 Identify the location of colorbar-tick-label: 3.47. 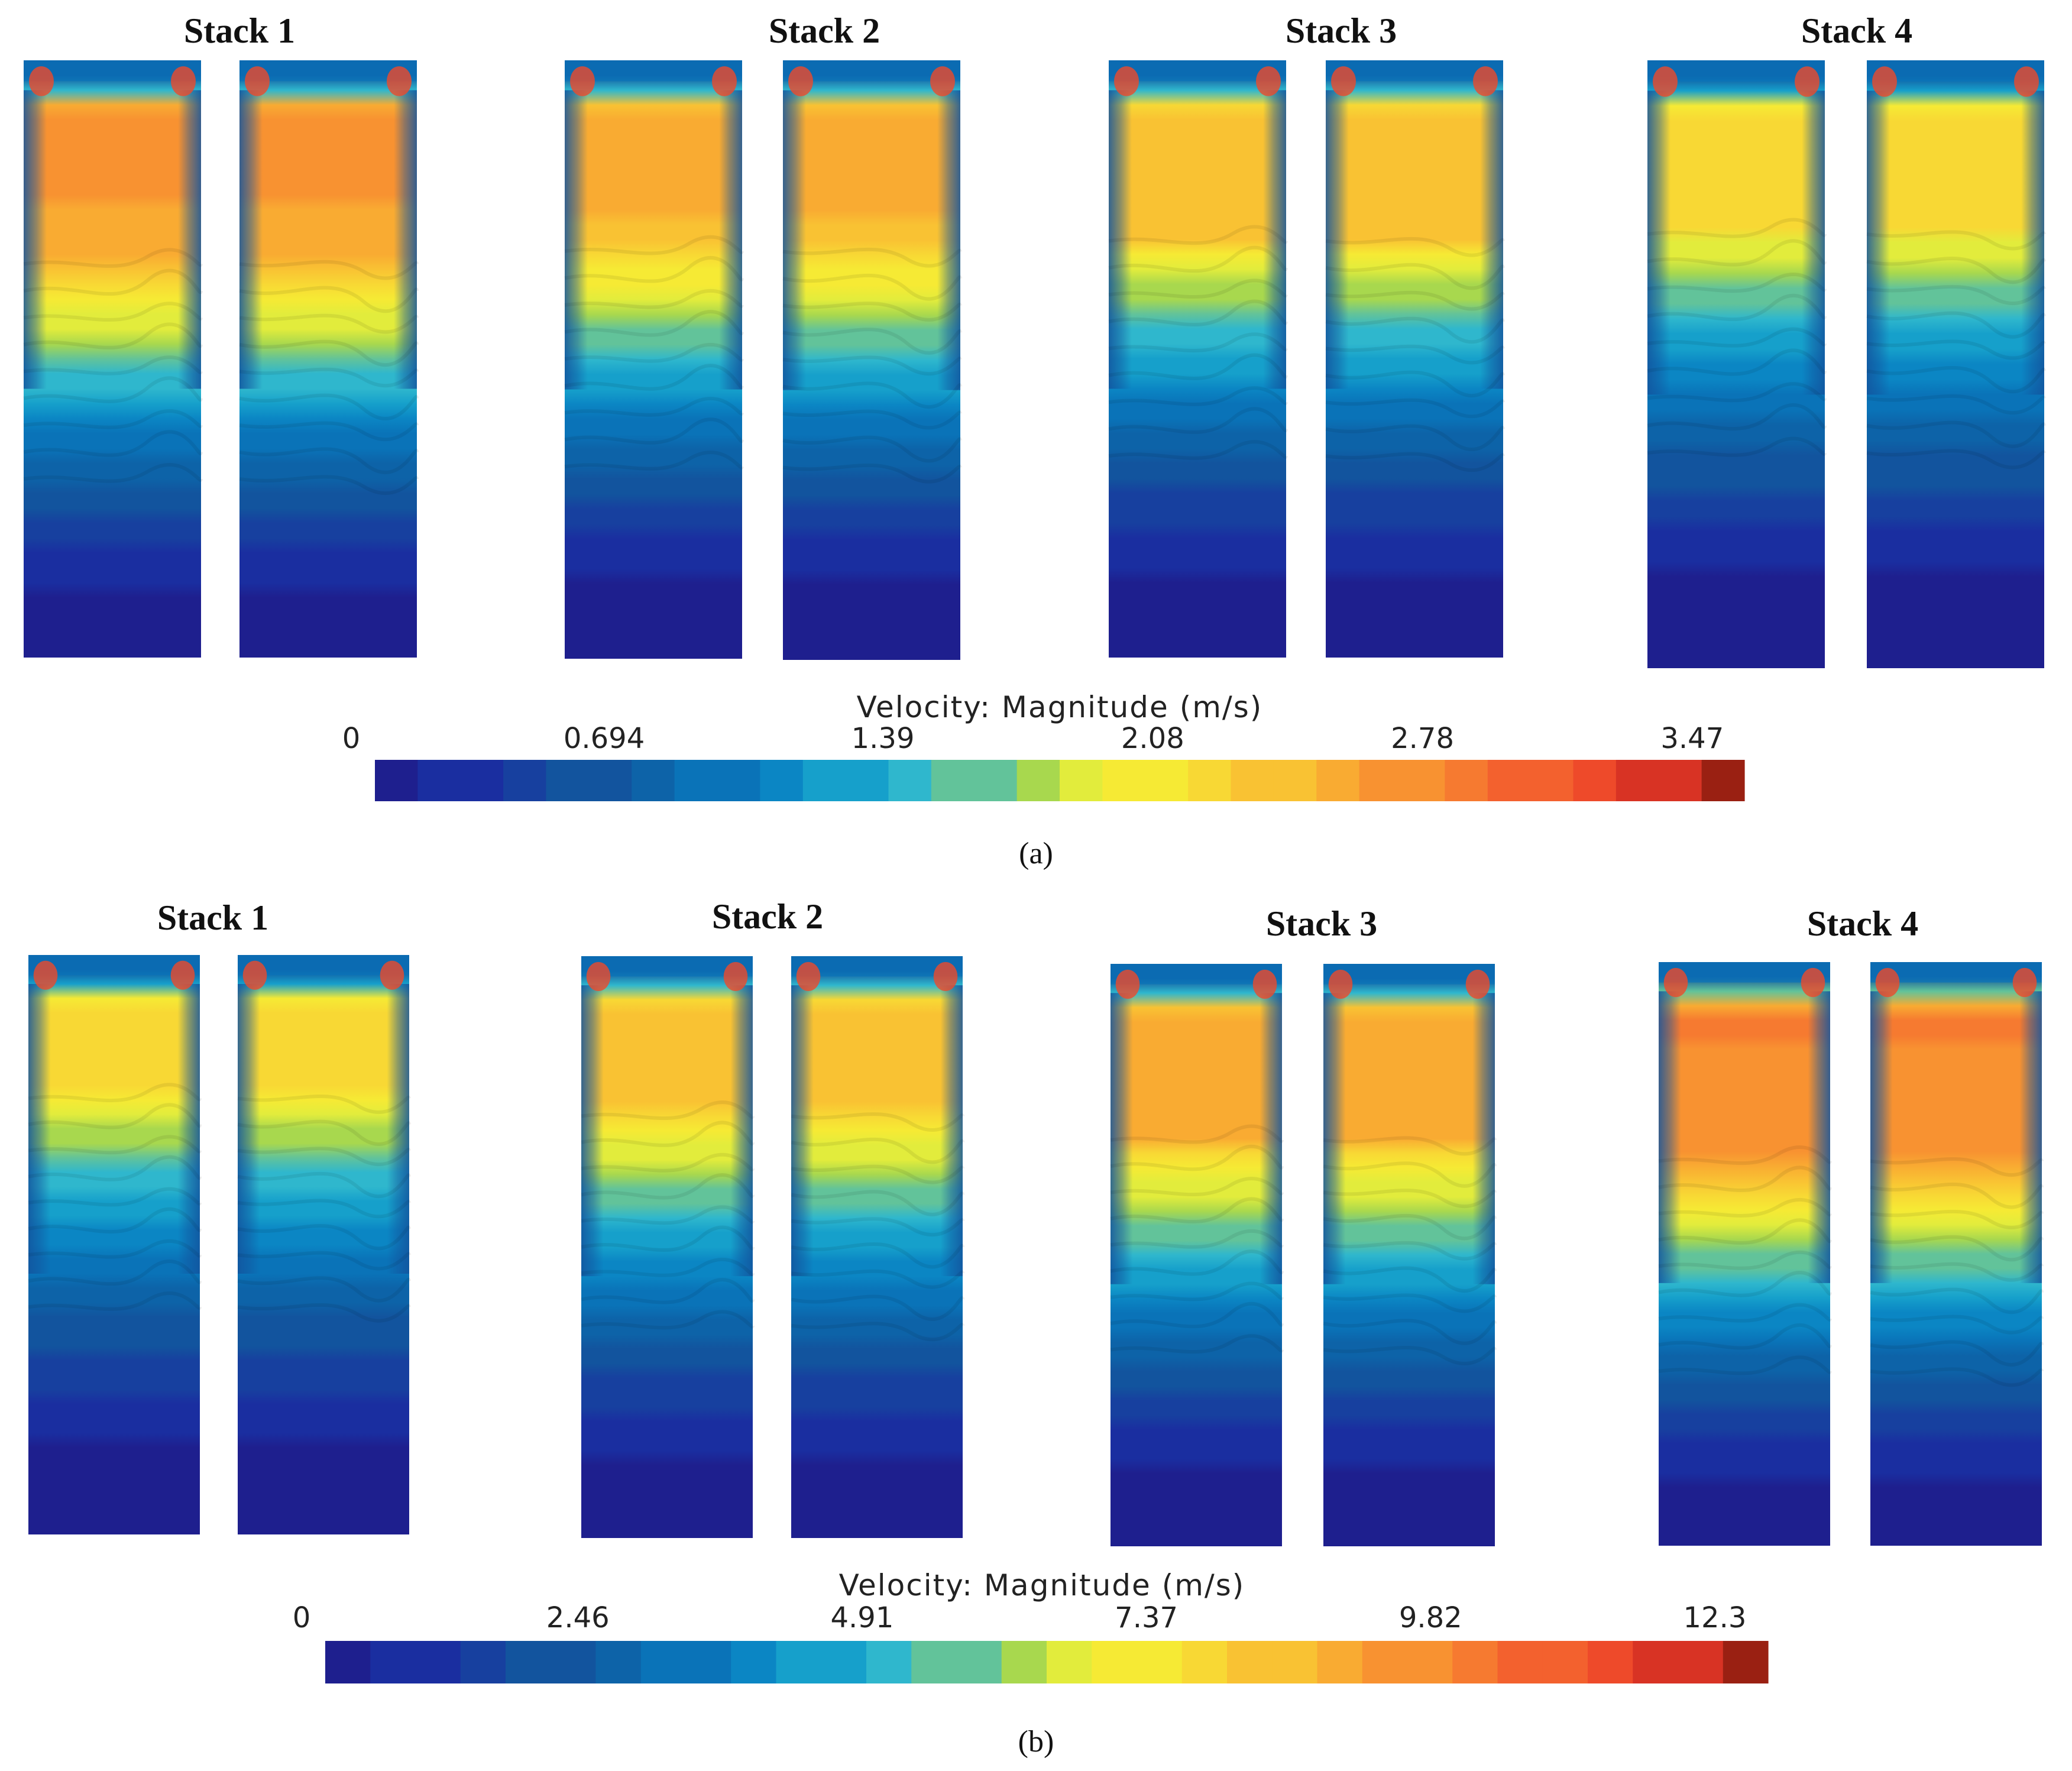
(1692, 738).